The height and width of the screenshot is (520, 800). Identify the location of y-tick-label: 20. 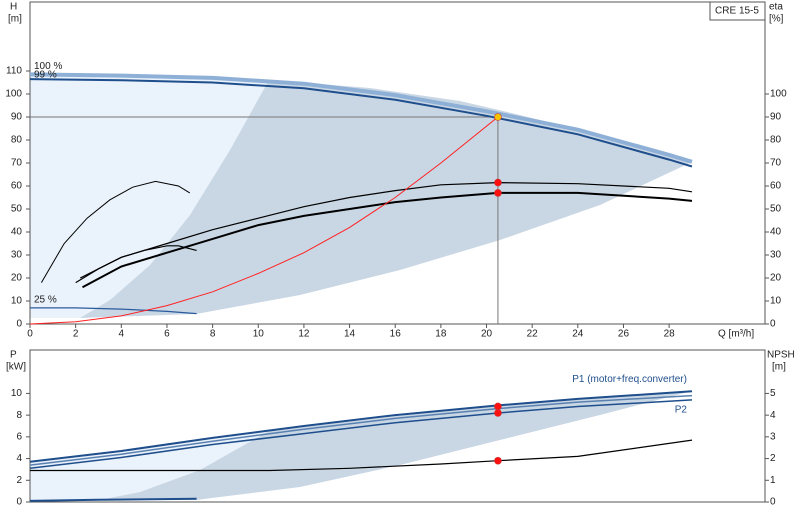
(17, 278).